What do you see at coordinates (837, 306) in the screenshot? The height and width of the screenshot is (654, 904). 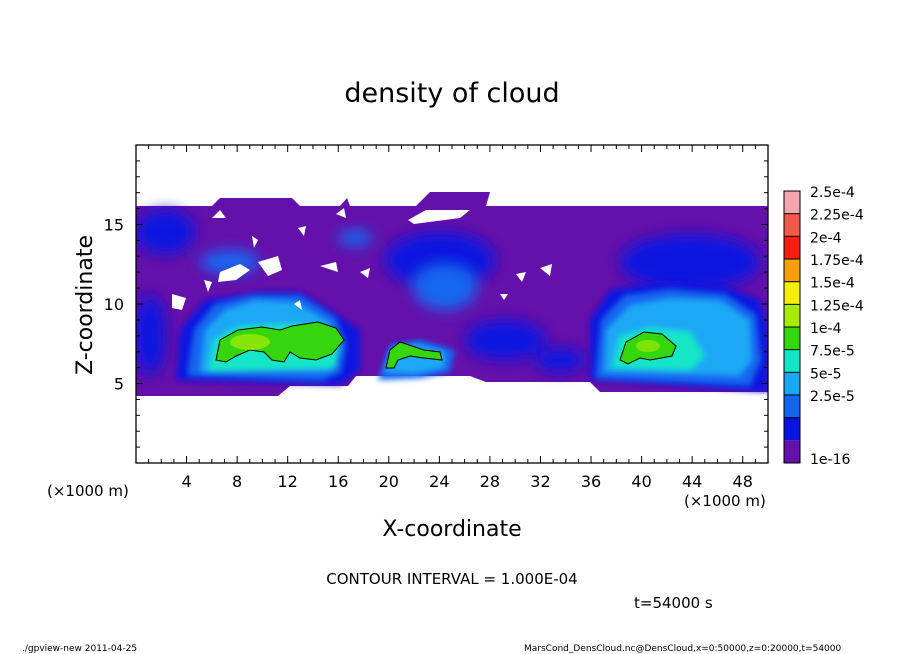 I see `colorbar-label: 1.25e-4` at bounding box center [837, 306].